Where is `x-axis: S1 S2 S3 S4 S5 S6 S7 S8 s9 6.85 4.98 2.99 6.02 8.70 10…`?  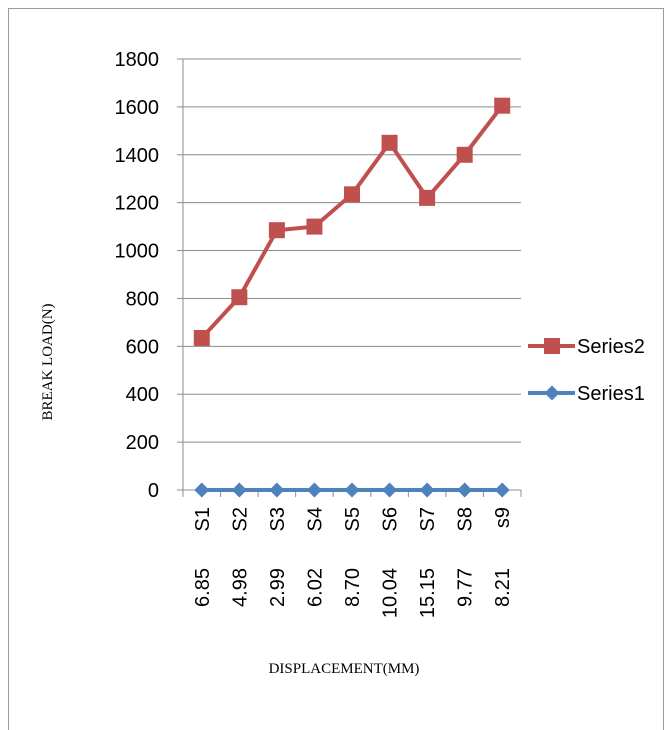
x-axis: S1 S2 S3 S4 S5 S6 S7 S8 s9 6.85 4.98 2.99 6.02 8.70 10… is located at coordinates (352, 553).